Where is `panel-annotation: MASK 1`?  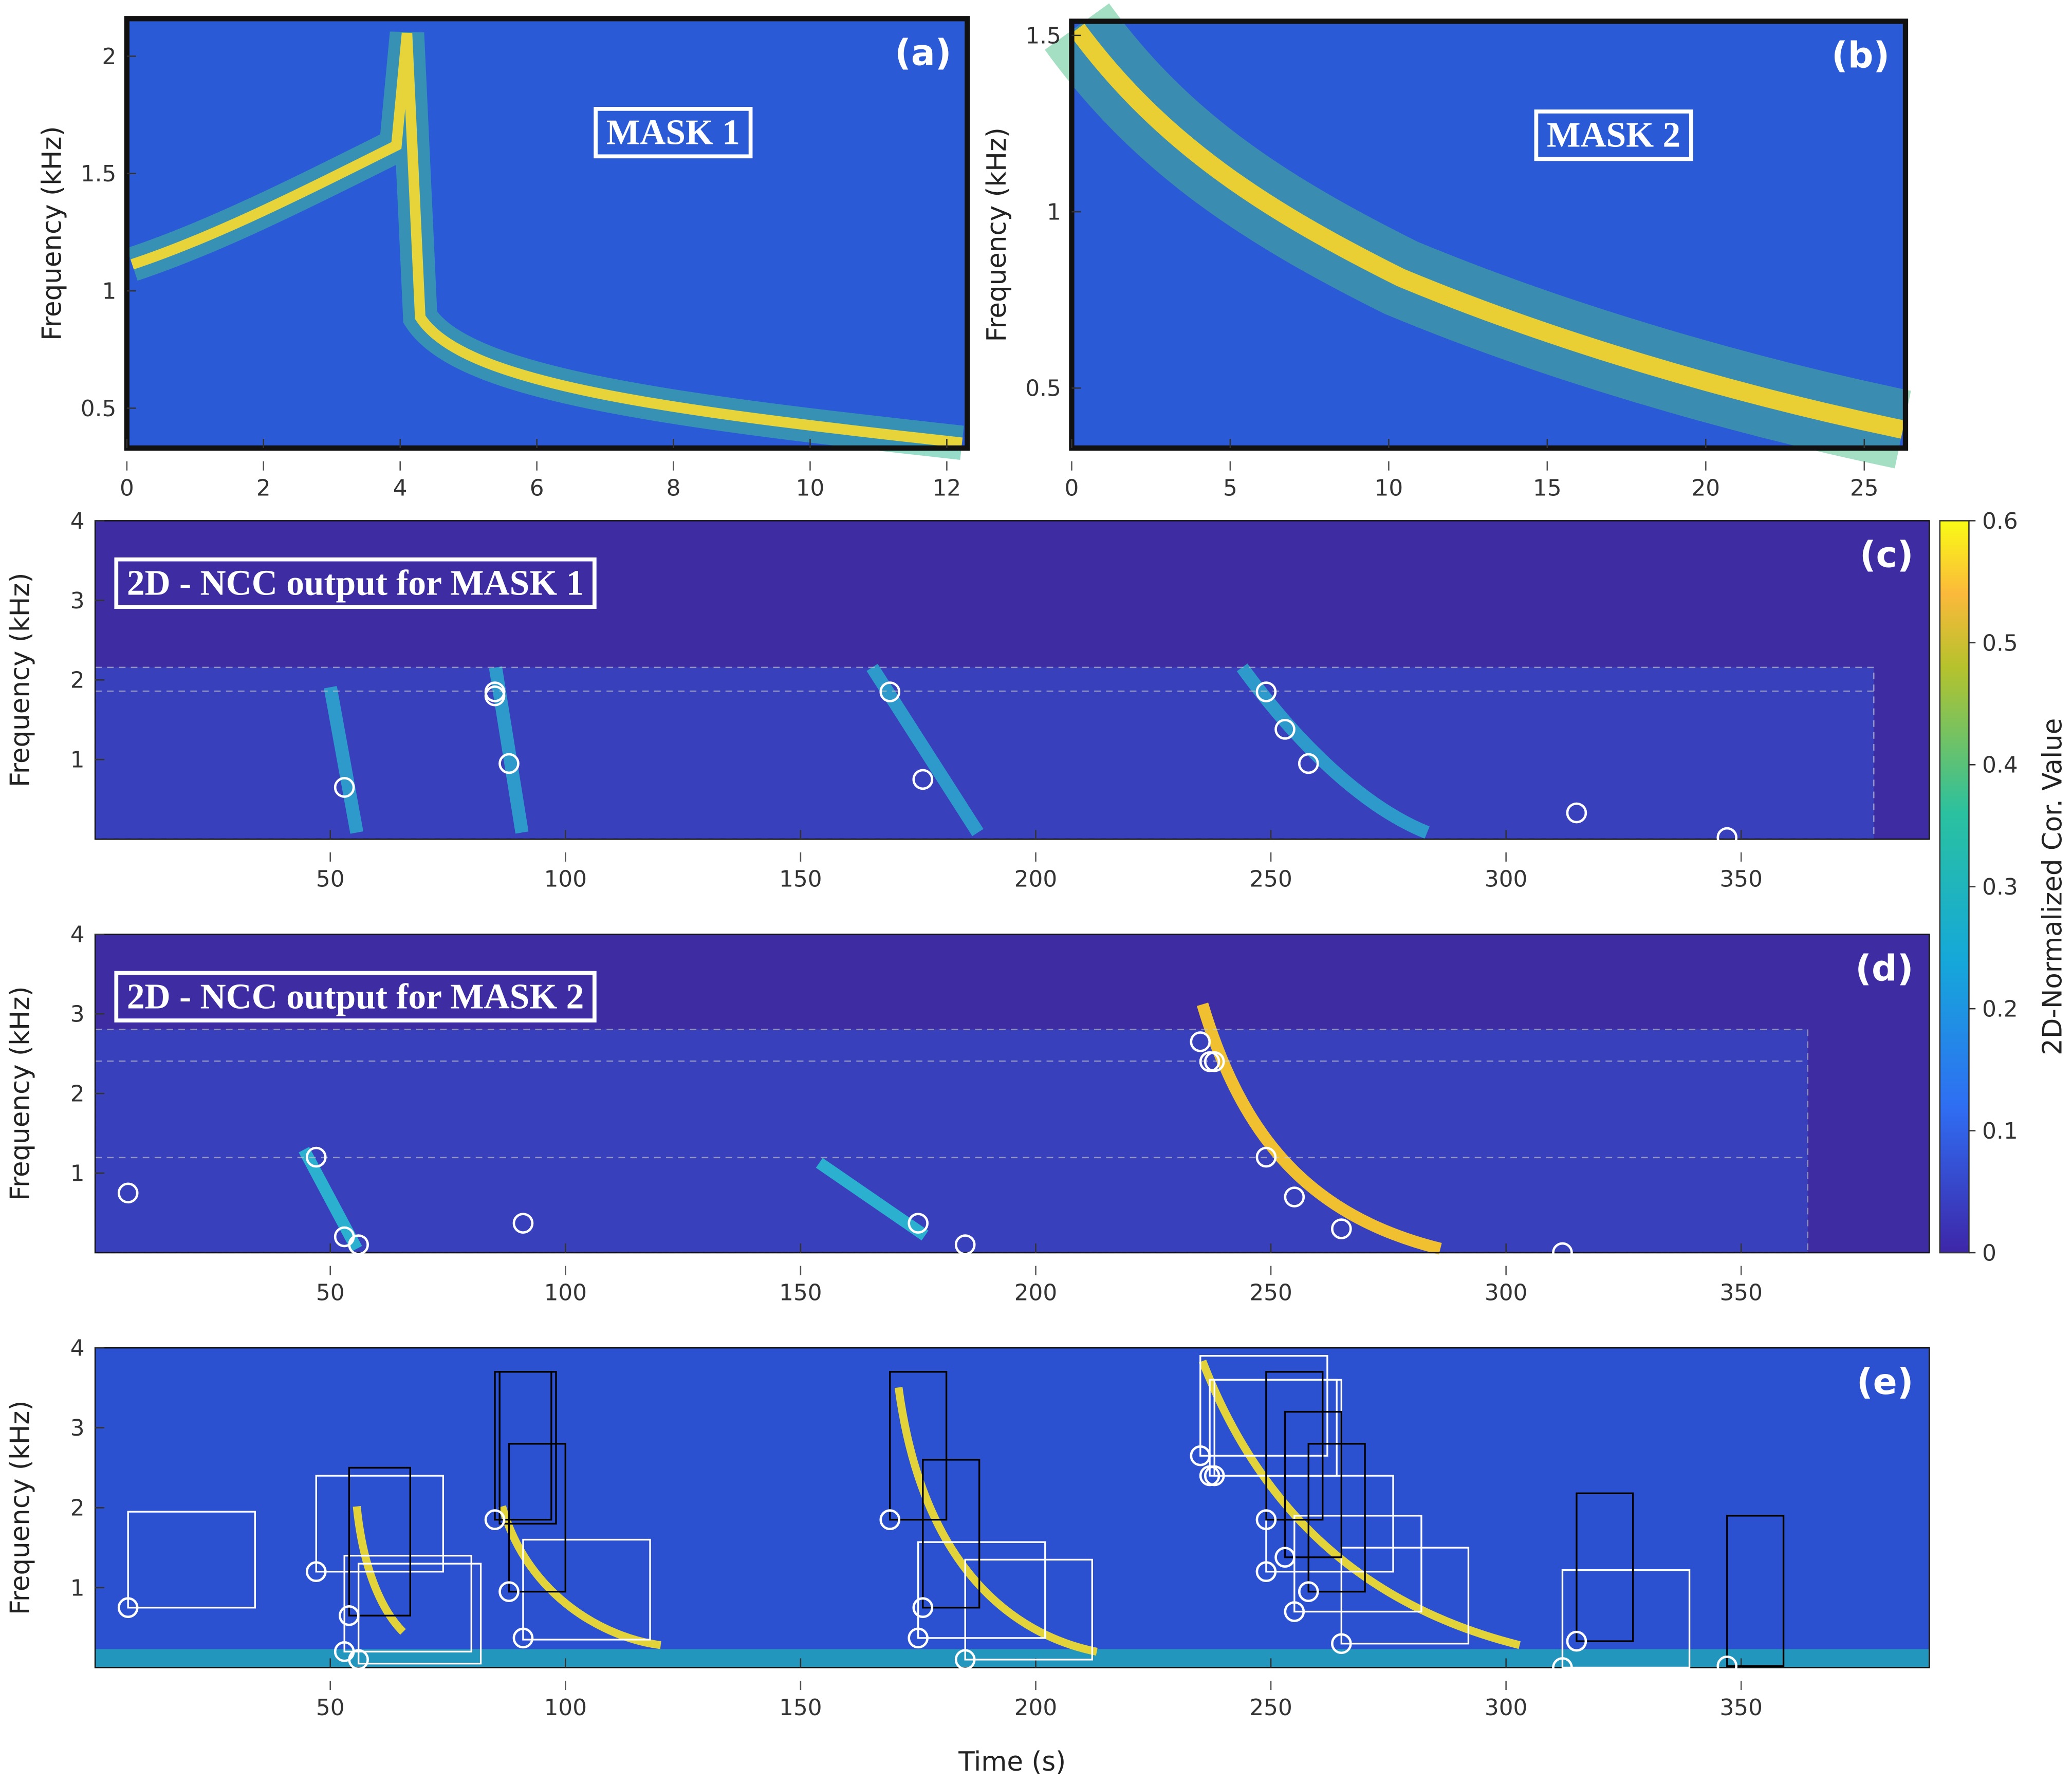
panel-annotation: MASK 1 is located at coordinates (673, 133).